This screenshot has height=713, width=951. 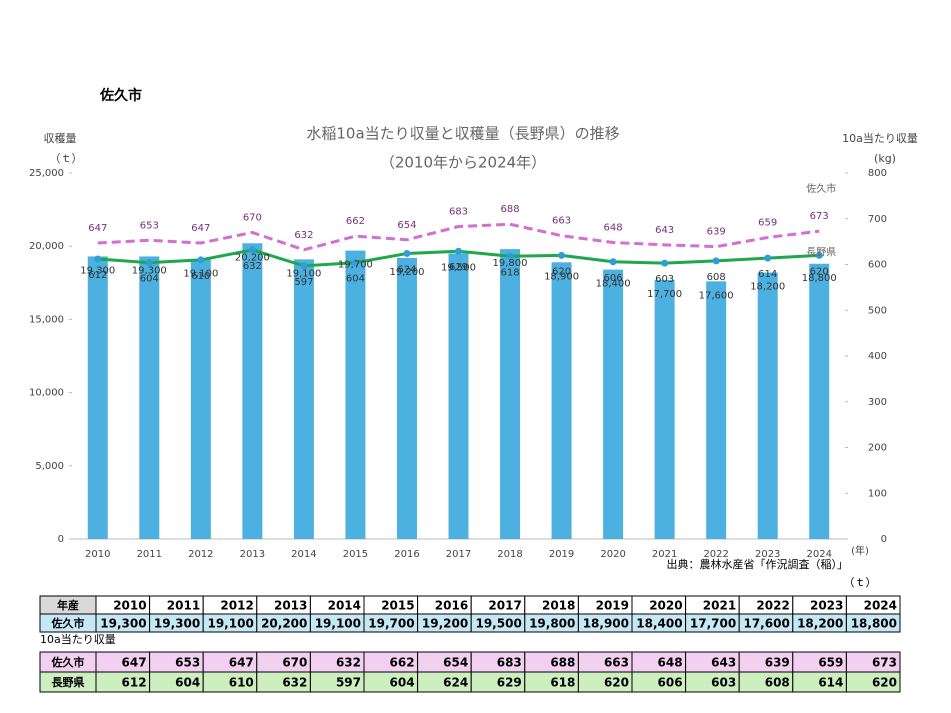 What do you see at coordinates (458, 267) in the screenshot?
I see `data-label: 629` at bounding box center [458, 267].